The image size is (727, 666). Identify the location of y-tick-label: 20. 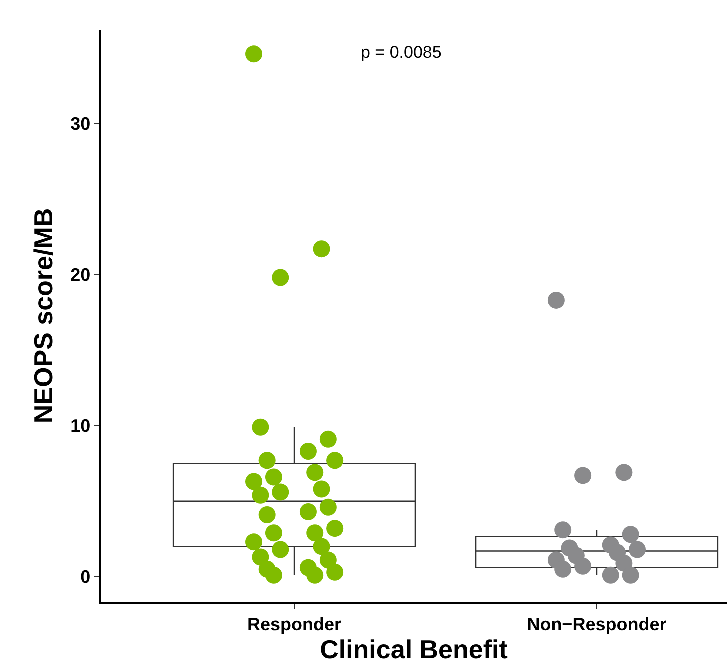
(80, 275).